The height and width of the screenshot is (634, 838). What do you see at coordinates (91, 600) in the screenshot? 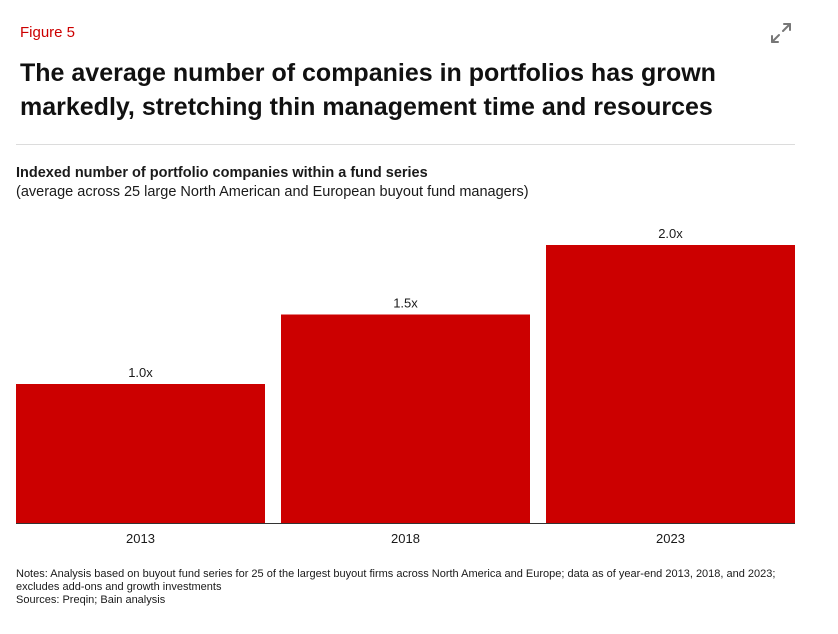
I see `chart-sources: Sources: Preqin; Bain analysis` at bounding box center [91, 600].